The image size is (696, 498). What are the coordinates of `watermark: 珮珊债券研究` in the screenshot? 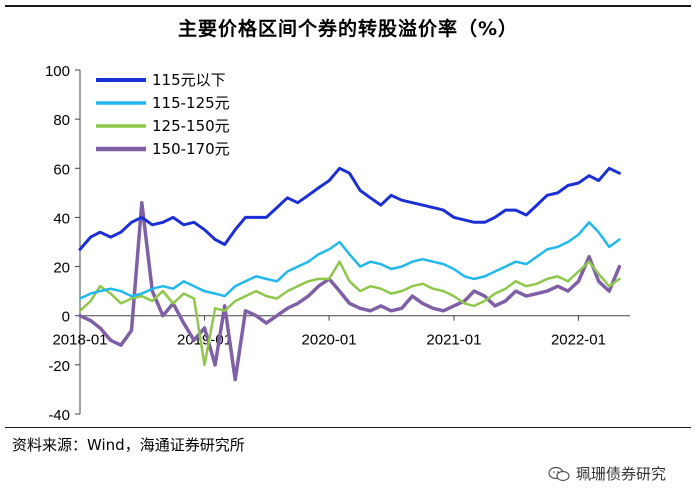 It's located at (607, 473).